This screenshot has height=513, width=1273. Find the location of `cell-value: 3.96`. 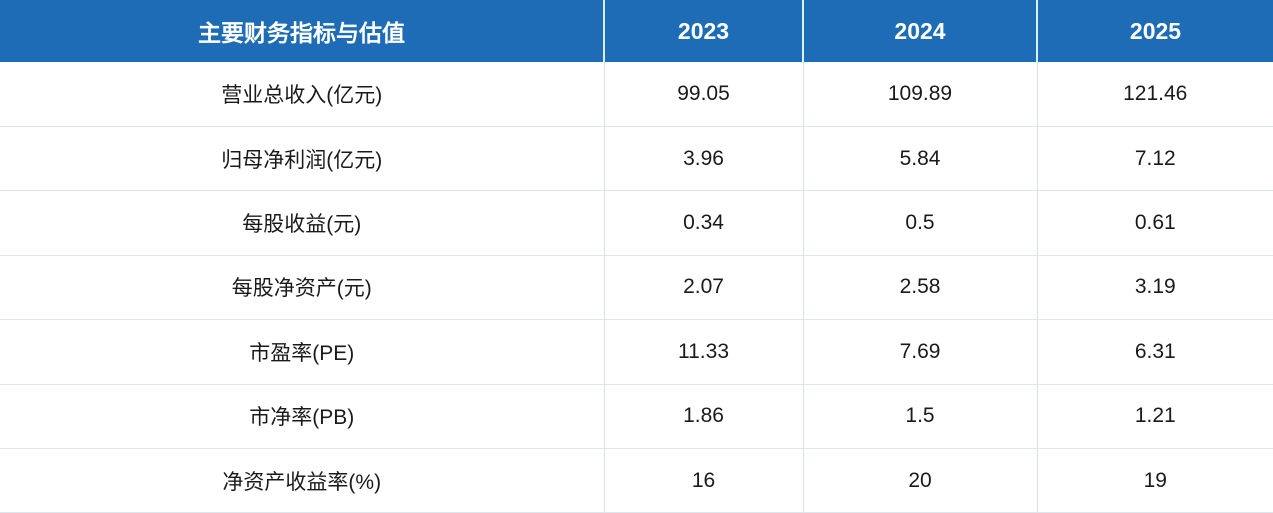

cell-value: 3.96 is located at coordinates (703, 159).